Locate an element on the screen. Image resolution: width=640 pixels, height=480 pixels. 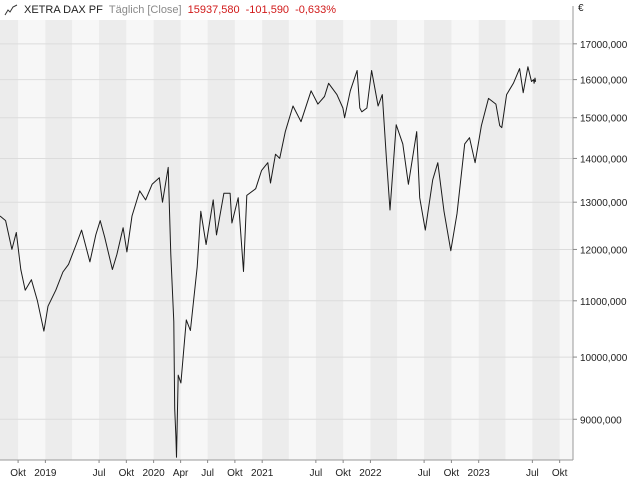
line-series-icon is located at coordinates (11, 10).